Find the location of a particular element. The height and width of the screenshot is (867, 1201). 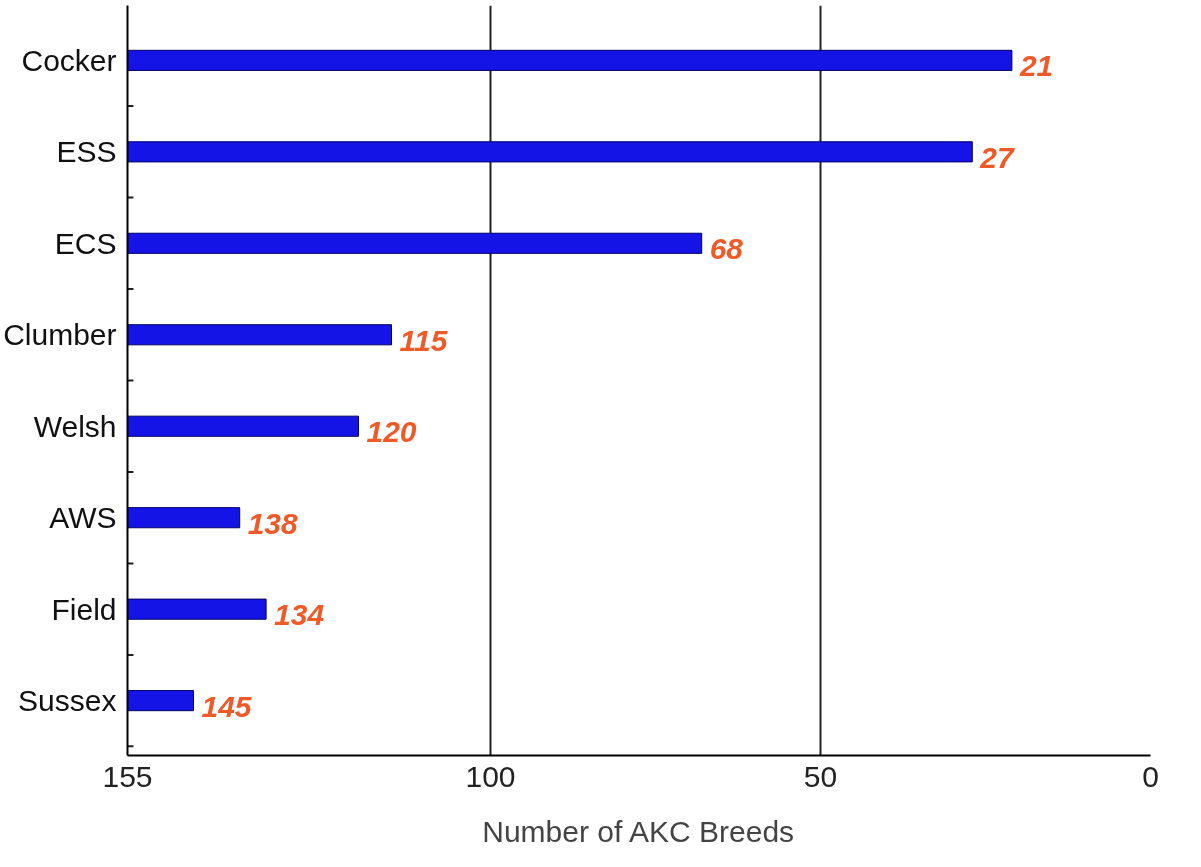

x-tick-label: 0 is located at coordinates (1150, 776).